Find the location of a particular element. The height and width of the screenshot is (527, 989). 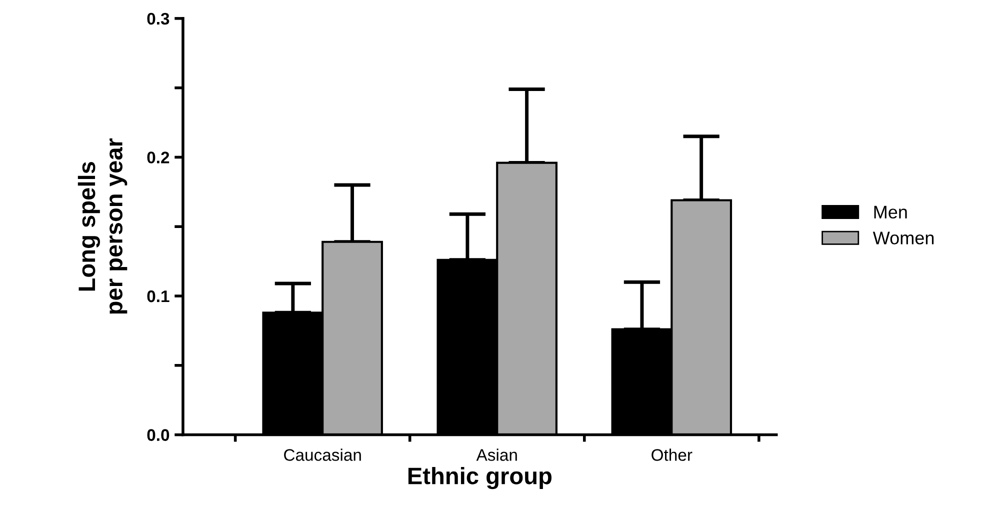

x-tick-label: Asian is located at coordinates (496, 454).